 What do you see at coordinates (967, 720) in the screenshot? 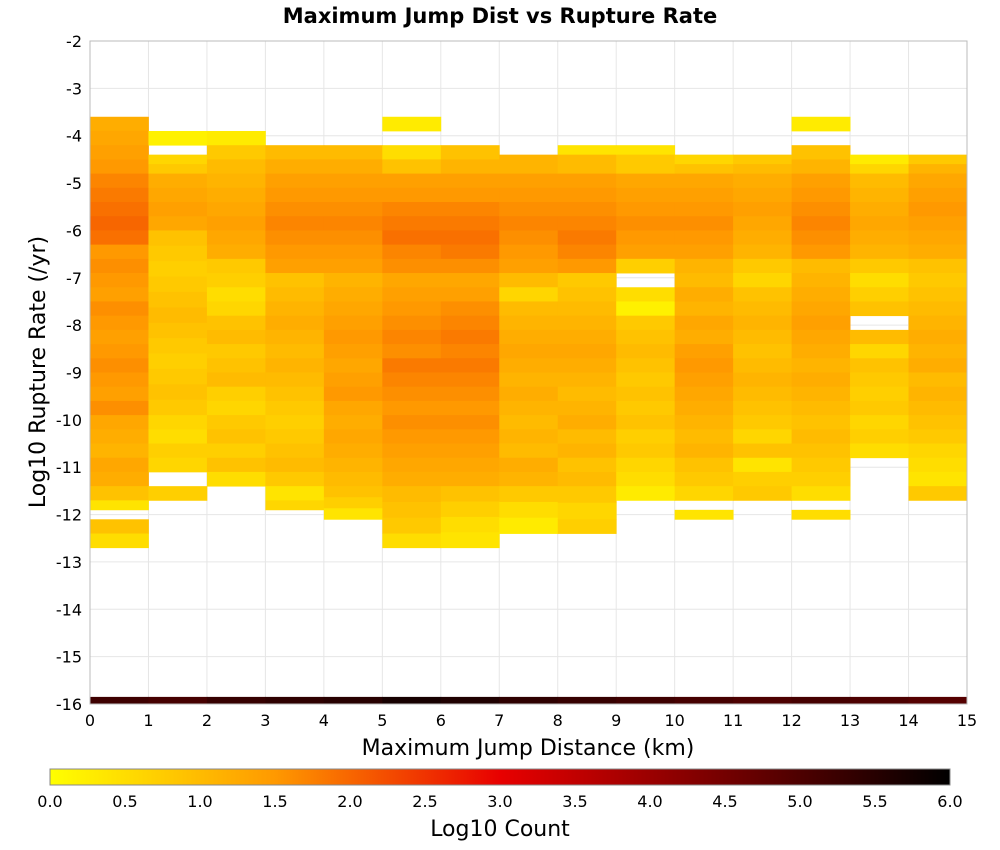
I see `x-tick-label: 15` at bounding box center [967, 720].